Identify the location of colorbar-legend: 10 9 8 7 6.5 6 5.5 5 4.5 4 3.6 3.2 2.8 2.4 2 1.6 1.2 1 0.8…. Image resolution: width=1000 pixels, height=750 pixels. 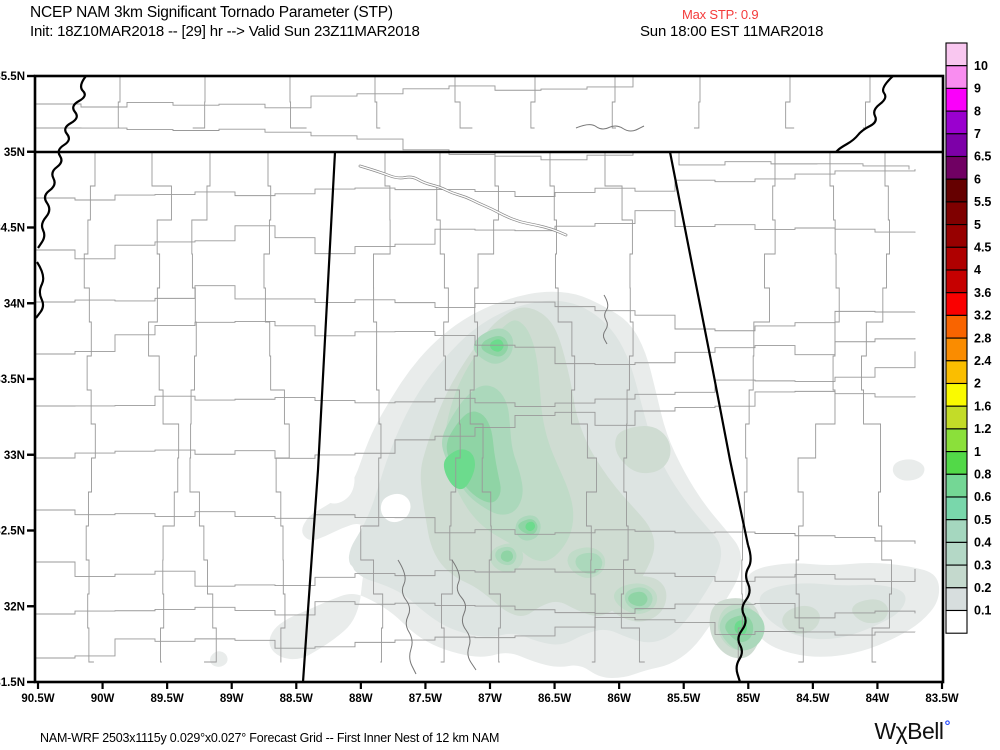
(968, 338).